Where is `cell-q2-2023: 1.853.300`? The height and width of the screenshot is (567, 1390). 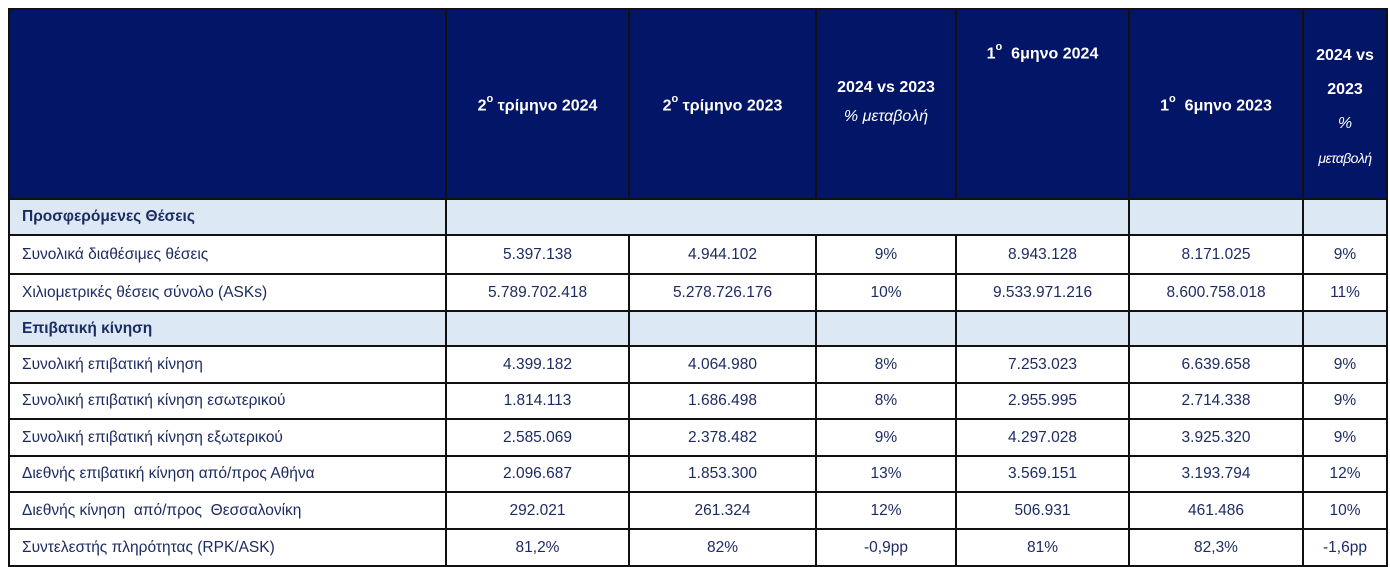 cell-q2-2023: 1.853.300 is located at coordinates (722, 474).